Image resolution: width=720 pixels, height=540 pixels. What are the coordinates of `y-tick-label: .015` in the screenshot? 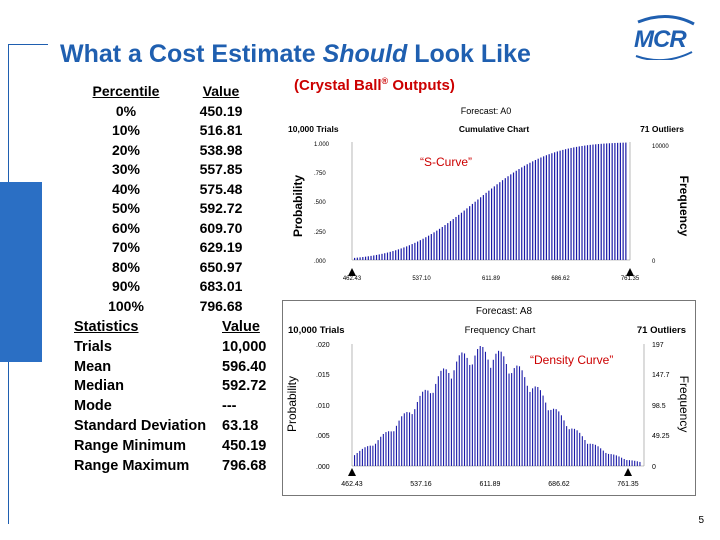 It's located at (323, 375).